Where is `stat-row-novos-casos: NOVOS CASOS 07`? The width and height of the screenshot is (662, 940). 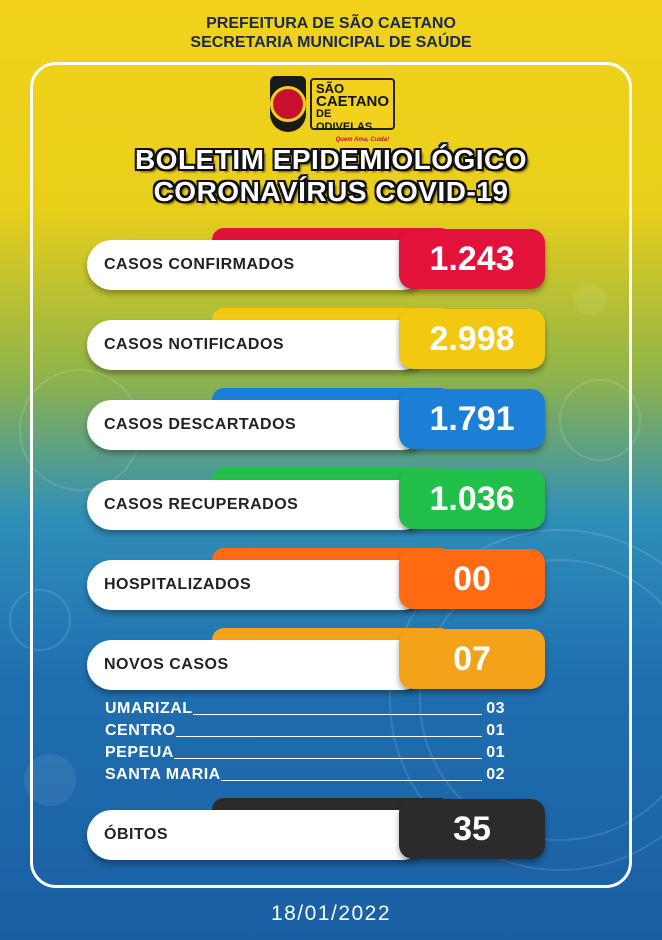 stat-row-novos-casos: NOVOS CASOS 07 is located at coordinates (317, 660).